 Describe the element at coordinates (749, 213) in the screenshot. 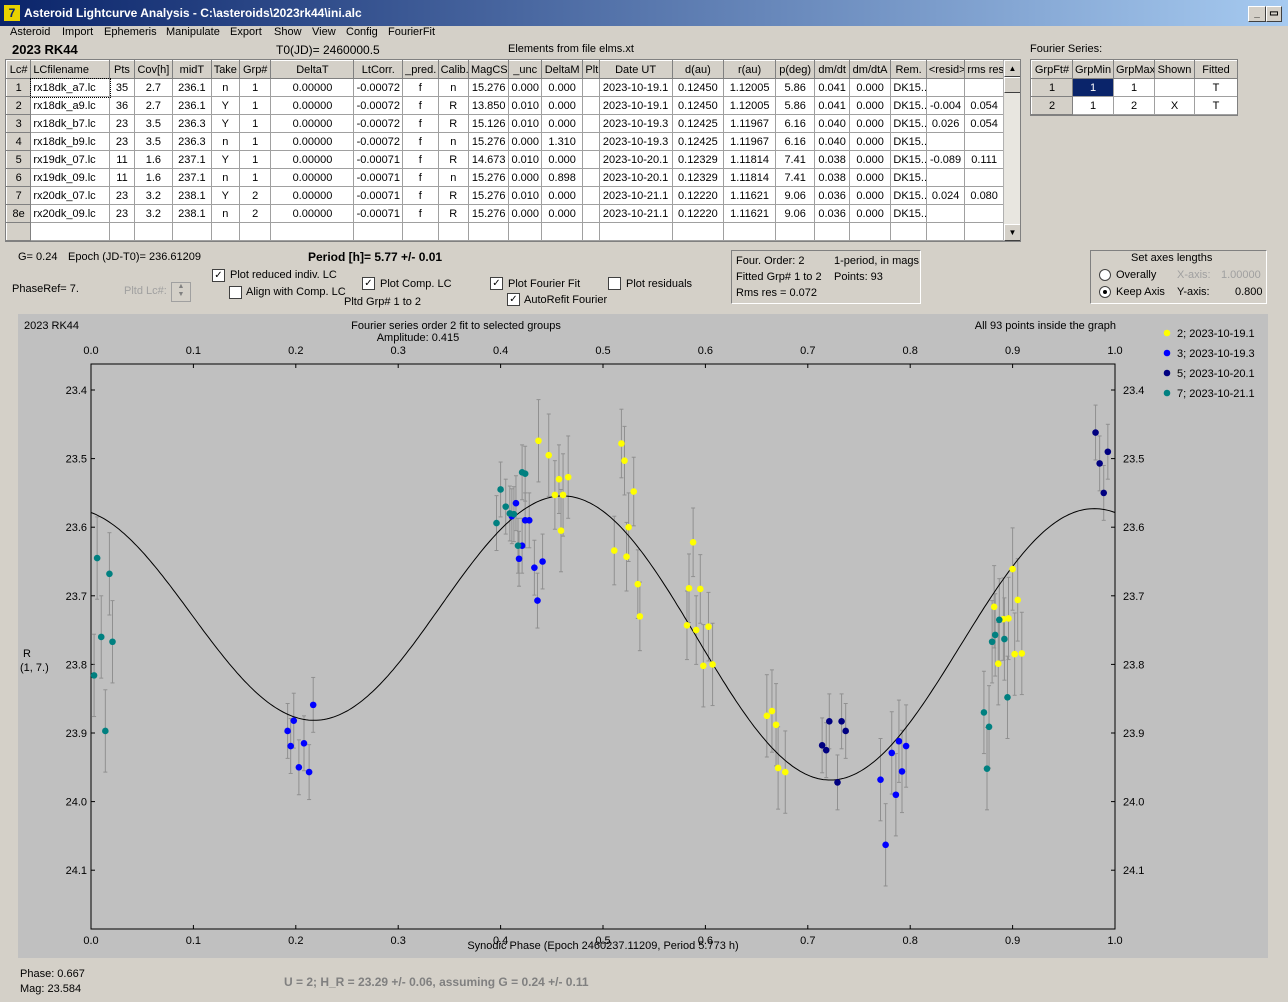

I see `table-cell: 1.11621` at that location.